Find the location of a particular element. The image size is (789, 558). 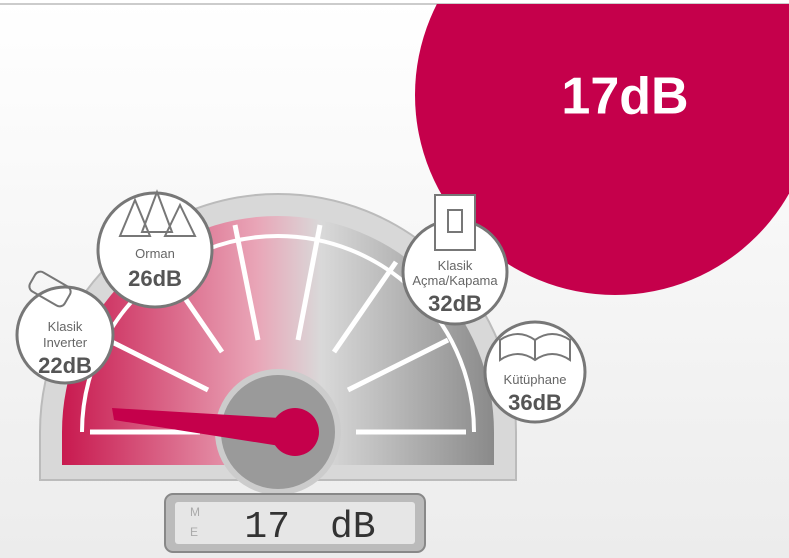

bubble-orman: Orman 26dB is located at coordinates (155, 249).